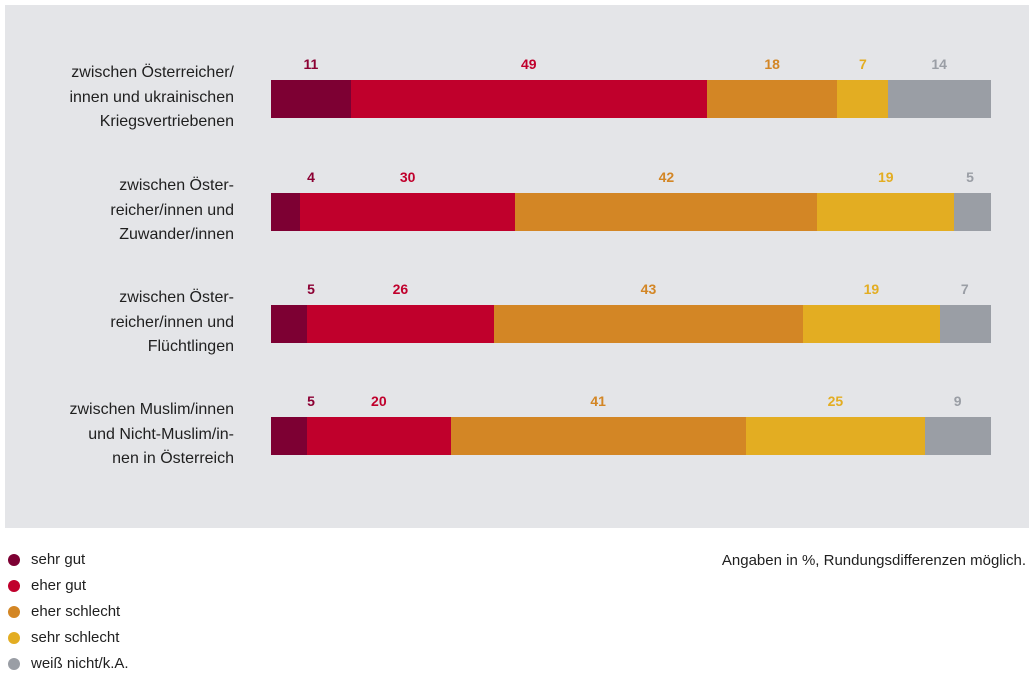 Image resolution: width=1029 pixels, height=680 pixels. Describe the element at coordinates (939, 64) in the screenshot. I see `data-label: 14` at that location.